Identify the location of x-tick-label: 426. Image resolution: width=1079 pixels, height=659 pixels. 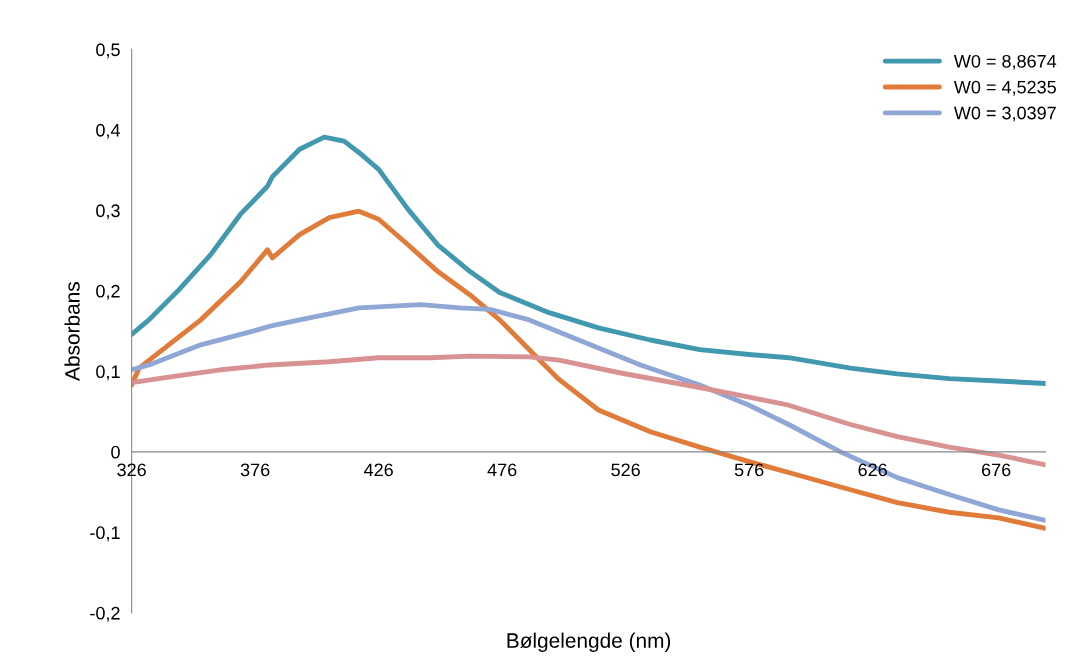
(378, 470).